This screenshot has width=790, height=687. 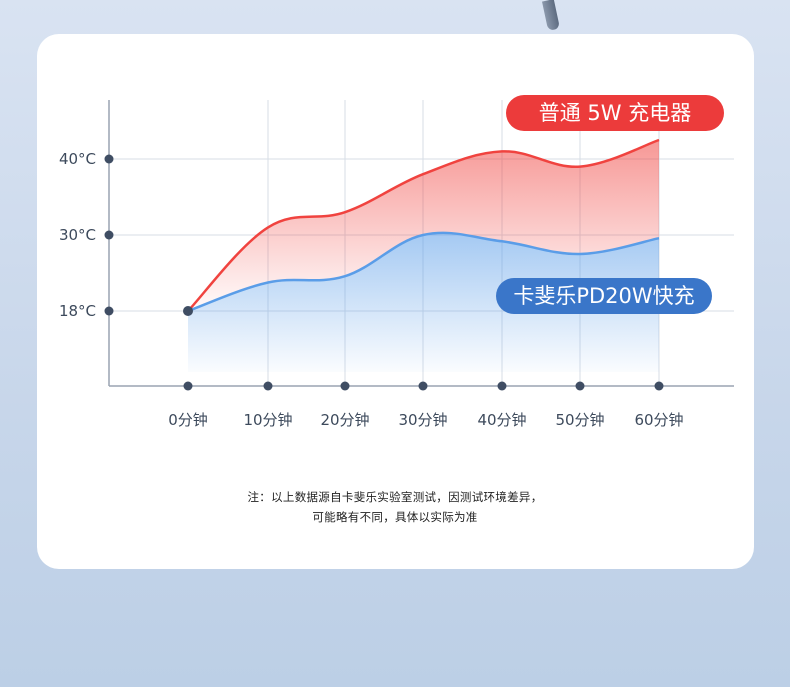 I want to click on legend-label-red: 普通 5W 充电器, so click(x=615, y=113).